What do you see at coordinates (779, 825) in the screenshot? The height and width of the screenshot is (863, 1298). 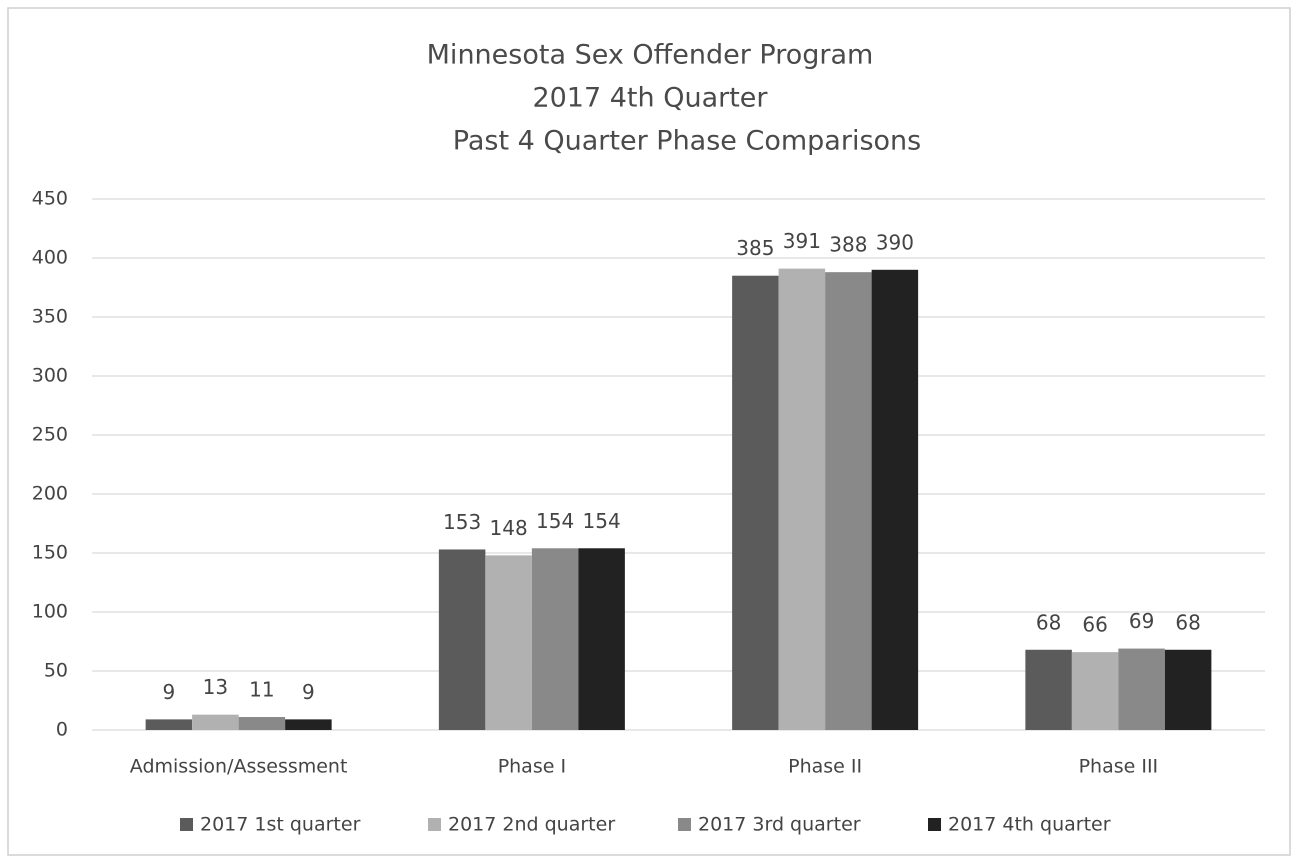 I see `legend-label: 2017 3rd quarter` at bounding box center [779, 825].